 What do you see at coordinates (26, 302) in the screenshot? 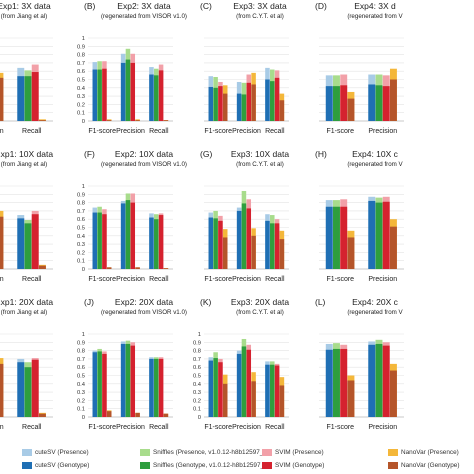
I see `panel-title: Exp1: 20X data` at bounding box center [26, 302].